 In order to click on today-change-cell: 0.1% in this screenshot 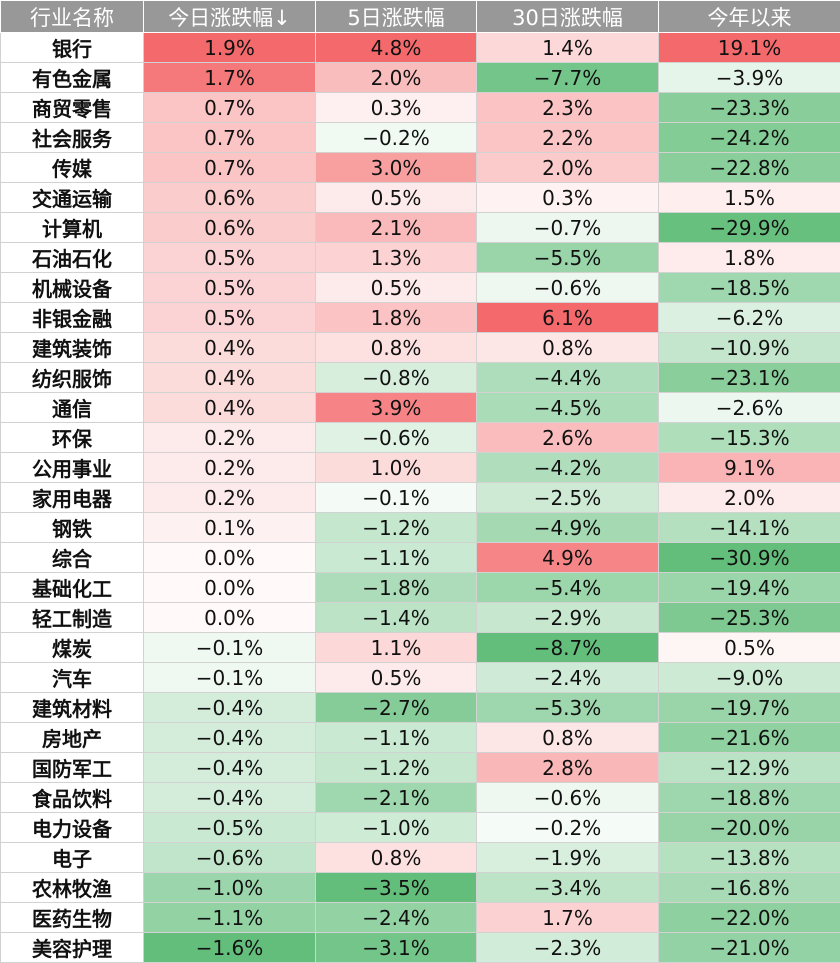, I will do `click(230, 528)`.